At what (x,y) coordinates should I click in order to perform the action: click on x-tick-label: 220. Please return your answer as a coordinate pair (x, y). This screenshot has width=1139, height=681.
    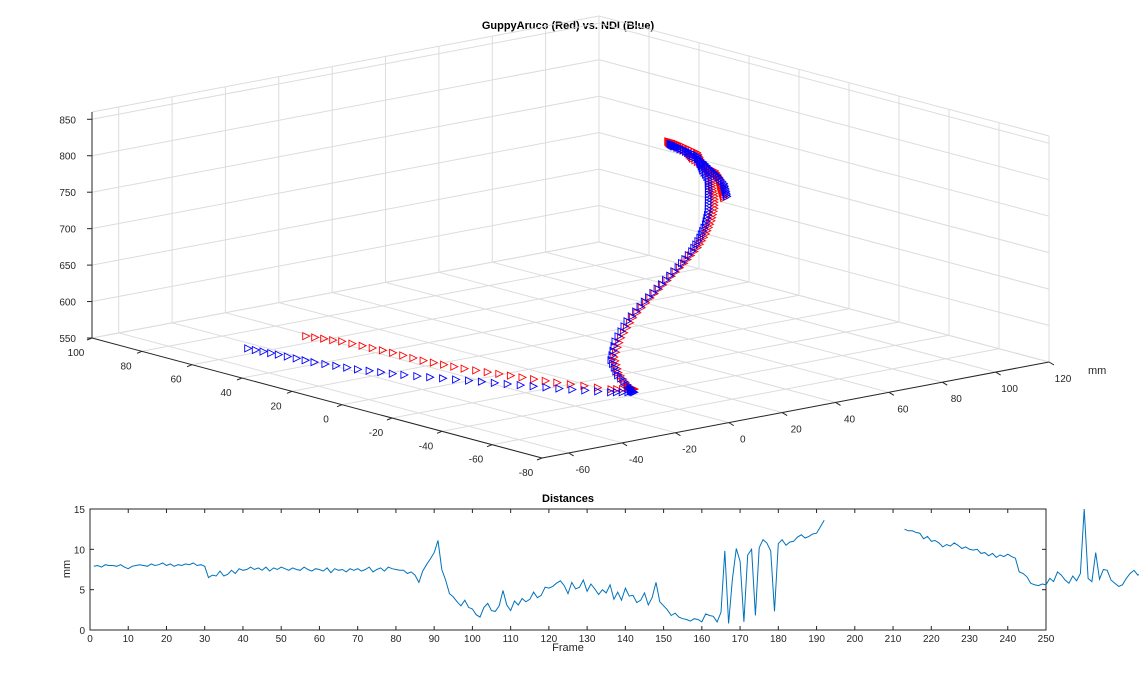
    Looking at the image, I should click on (931, 639).